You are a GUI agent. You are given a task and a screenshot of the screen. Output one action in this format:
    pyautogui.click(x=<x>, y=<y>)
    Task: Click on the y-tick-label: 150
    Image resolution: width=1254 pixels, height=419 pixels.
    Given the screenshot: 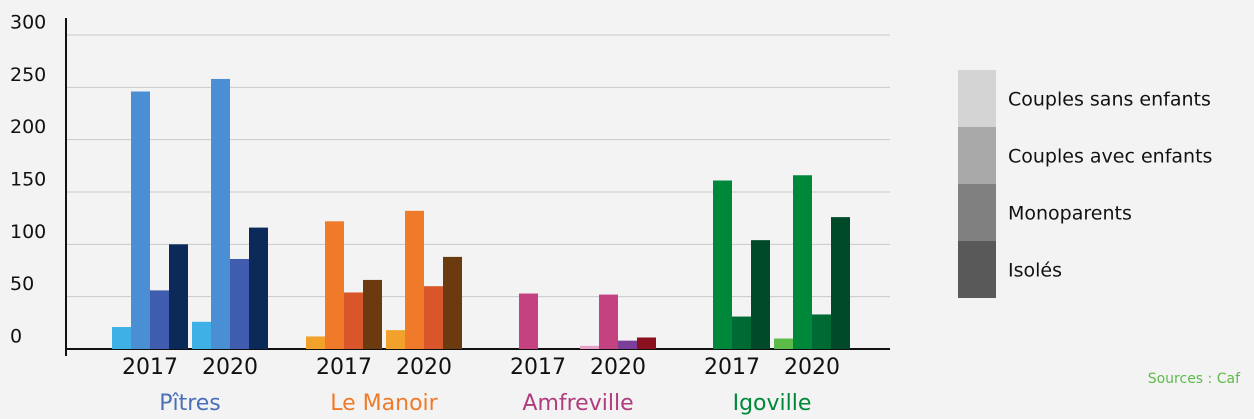 What is the action you would take?
    pyautogui.click(x=28, y=180)
    